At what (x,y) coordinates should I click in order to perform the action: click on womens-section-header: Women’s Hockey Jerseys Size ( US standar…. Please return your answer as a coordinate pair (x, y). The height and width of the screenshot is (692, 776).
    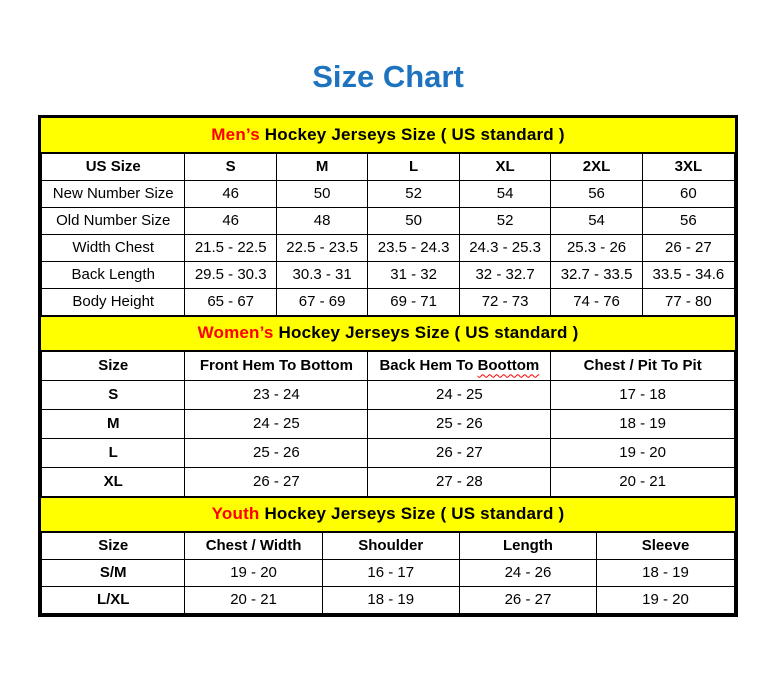
    Looking at the image, I should click on (388, 333).